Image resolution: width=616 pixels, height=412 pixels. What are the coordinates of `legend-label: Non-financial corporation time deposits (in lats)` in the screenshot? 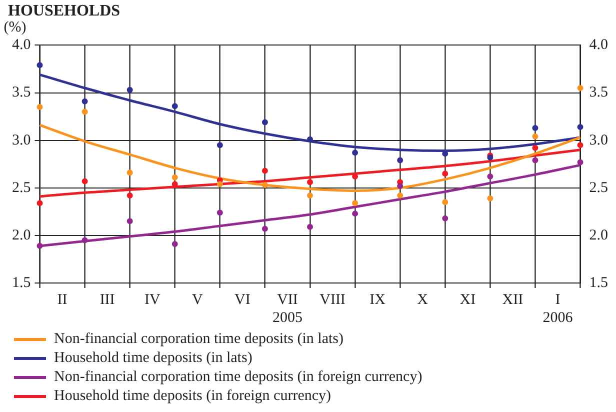 It's located at (199, 339).